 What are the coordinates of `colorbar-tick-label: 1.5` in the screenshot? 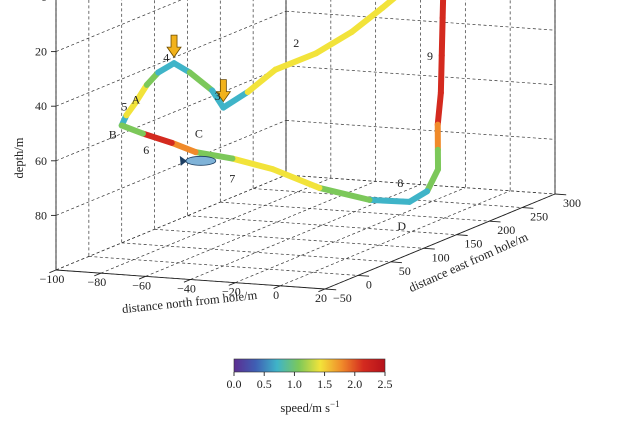 It's located at (324, 384).